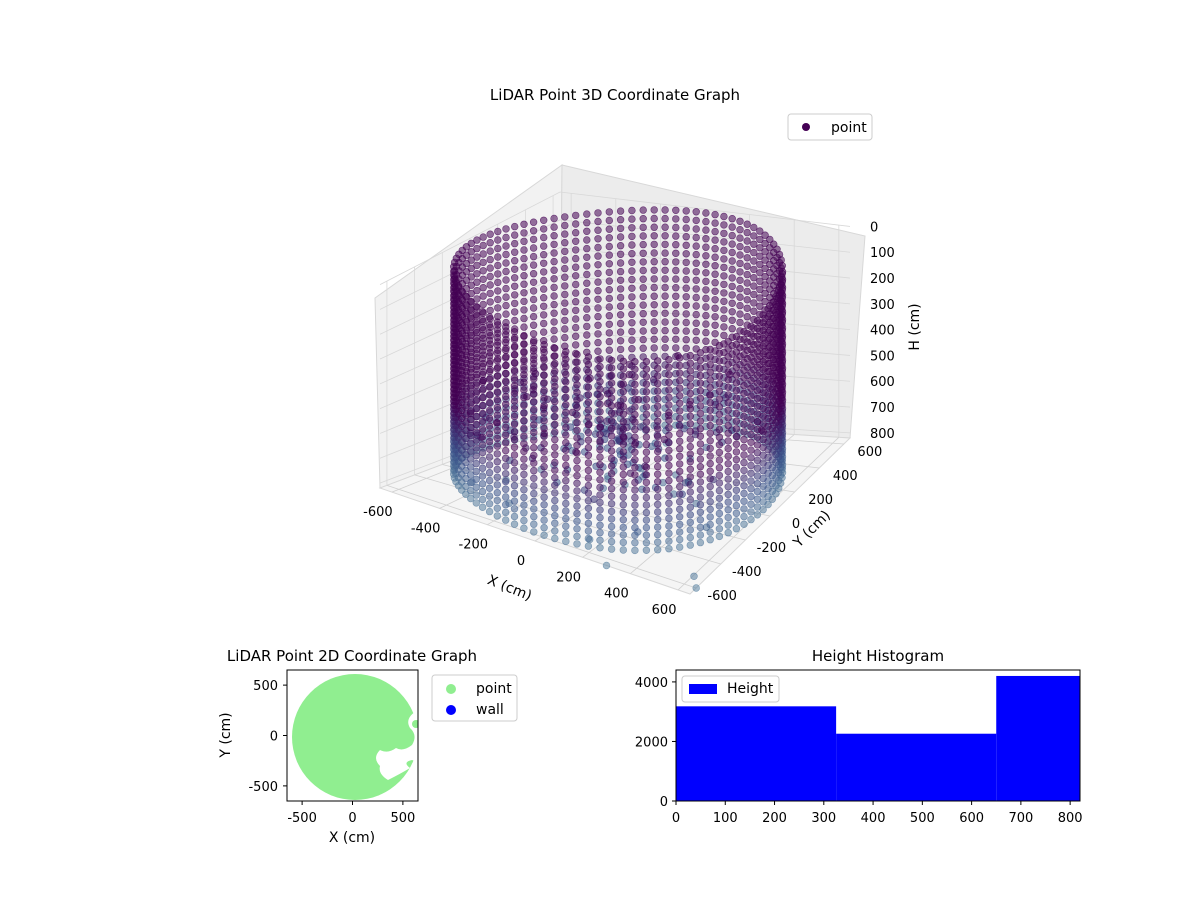 The width and height of the screenshot is (1200, 900). What do you see at coordinates (882, 331) in the screenshot?
I see `z-tick-label-3d: 400` at bounding box center [882, 331].